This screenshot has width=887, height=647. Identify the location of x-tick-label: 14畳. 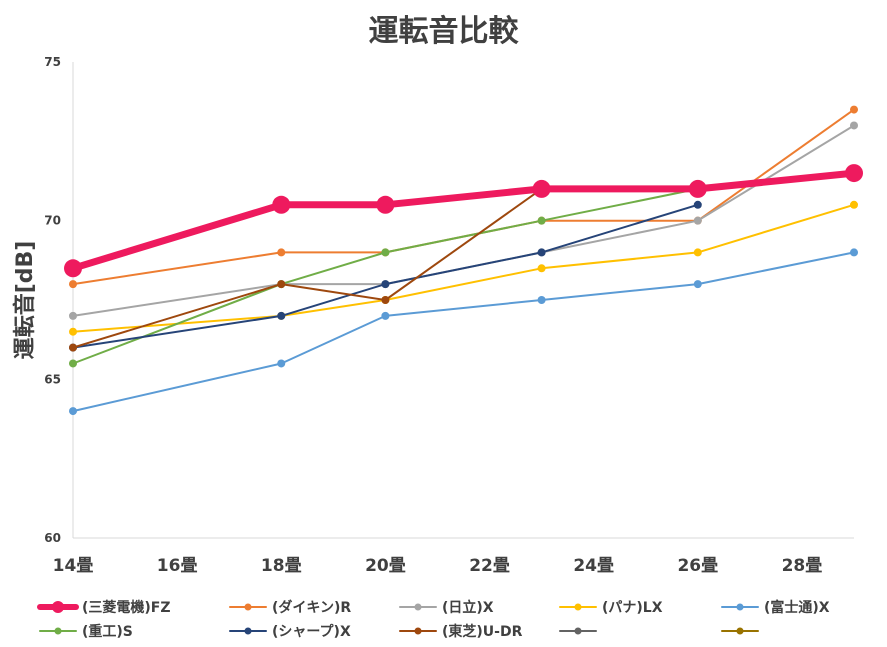
(73, 566).